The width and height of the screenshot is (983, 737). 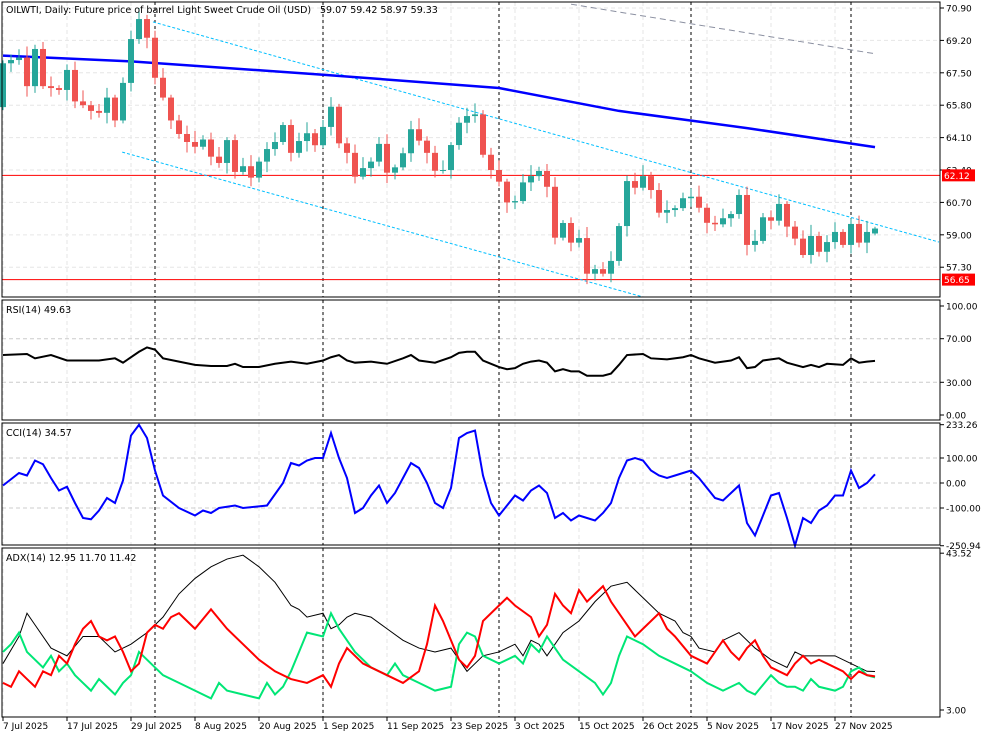 I want to click on cci-axis-label: 233.26, so click(x=962, y=426).